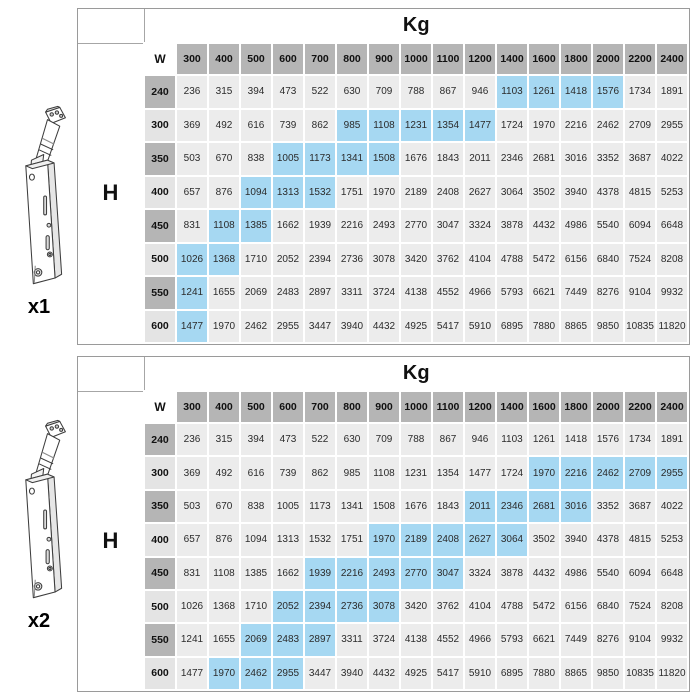 The width and height of the screenshot is (700, 700). Describe the element at coordinates (384, 159) in the screenshot. I see `capacity-cell-highlighted: 1508` at that location.